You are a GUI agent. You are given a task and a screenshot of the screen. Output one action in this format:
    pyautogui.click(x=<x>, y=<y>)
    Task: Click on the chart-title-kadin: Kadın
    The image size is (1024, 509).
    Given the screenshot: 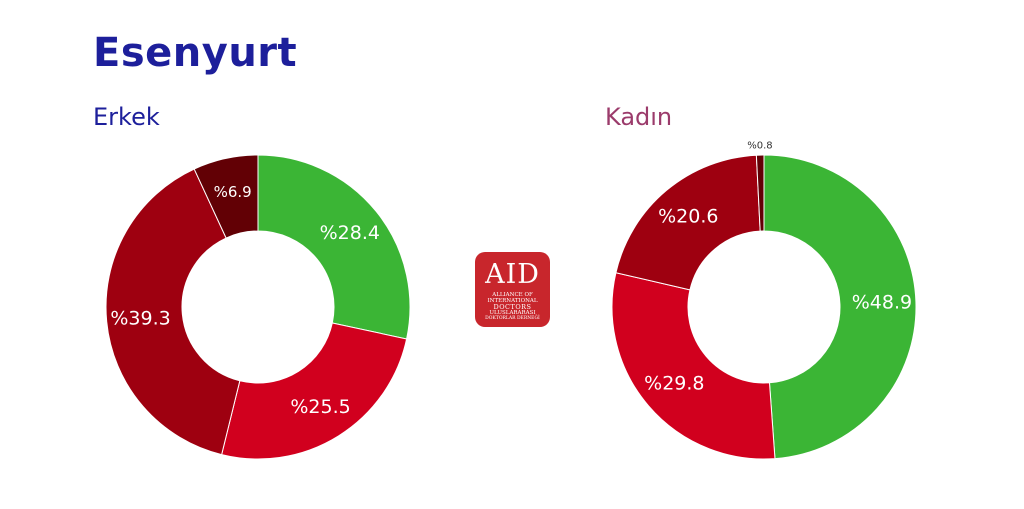 What is the action you would take?
    pyautogui.click(x=639, y=117)
    